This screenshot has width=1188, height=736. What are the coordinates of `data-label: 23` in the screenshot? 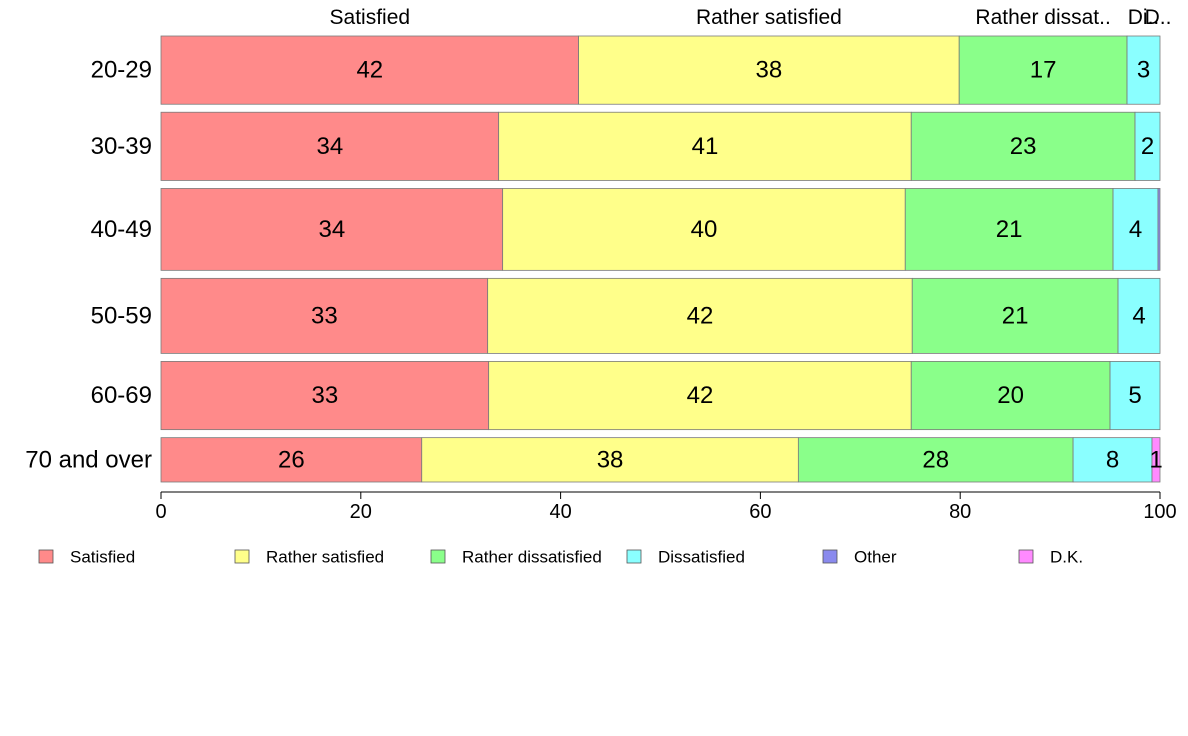 It's located at (1023, 146).